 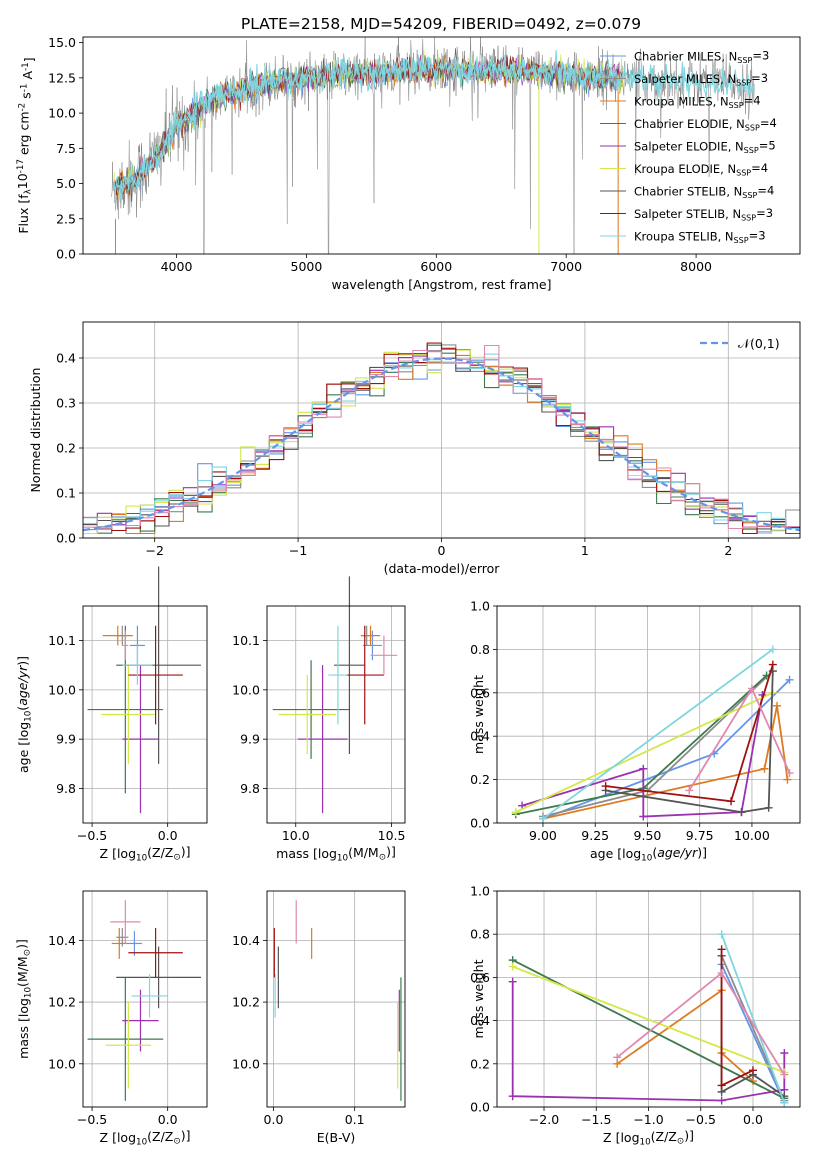 I want to click on y-axis-label: mass [log10(M/M⊙)], so click(x=24, y=999).